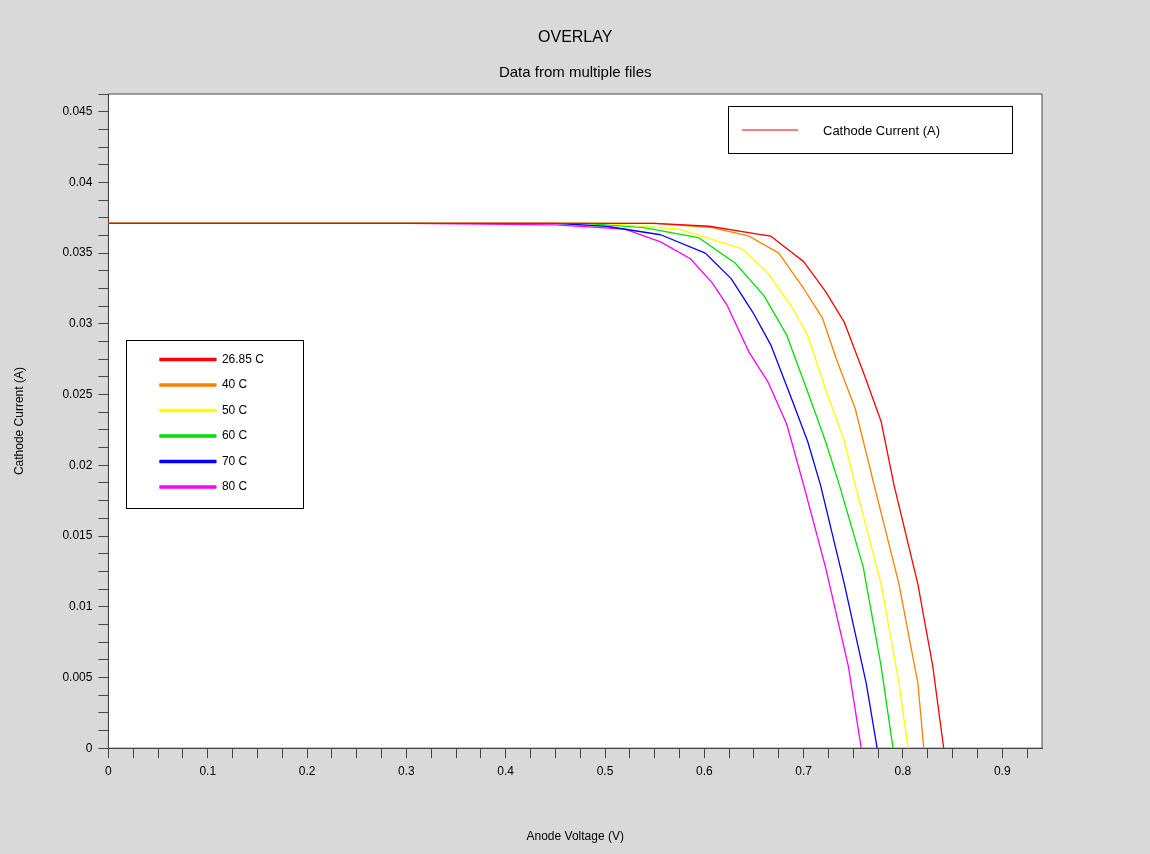 The image size is (1150, 854). What do you see at coordinates (704, 770) in the screenshot?
I see `x-tick-label: 0.6` at bounding box center [704, 770].